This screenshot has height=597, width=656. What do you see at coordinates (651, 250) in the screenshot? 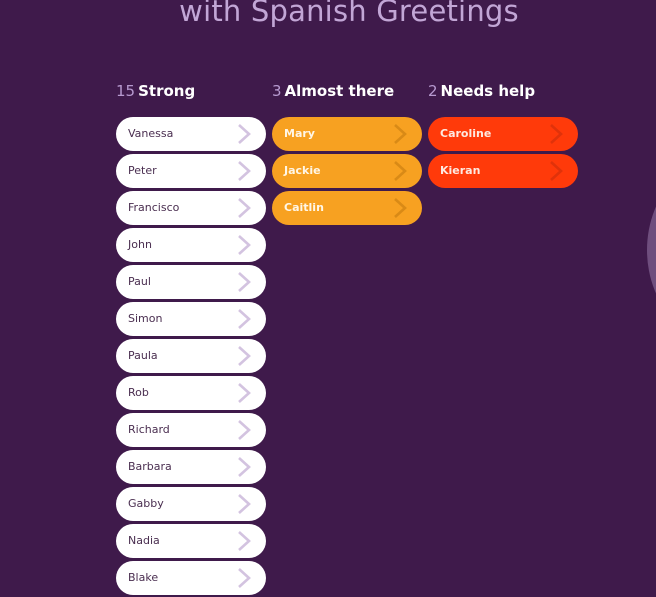
I see `decorative-circle` at bounding box center [651, 250].